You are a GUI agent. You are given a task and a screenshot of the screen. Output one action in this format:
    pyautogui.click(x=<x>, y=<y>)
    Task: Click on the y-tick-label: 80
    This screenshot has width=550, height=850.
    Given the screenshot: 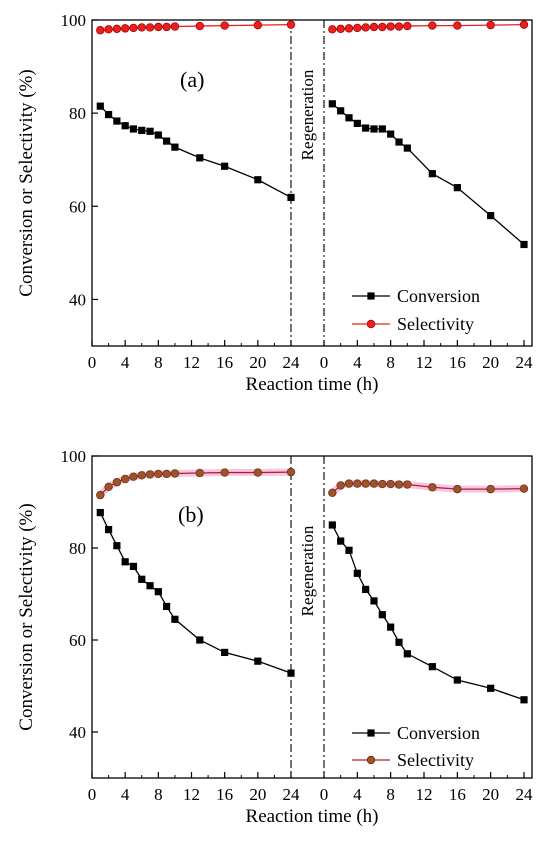 What is the action you would take?
    pyautogui.click(x=77, y=548)
    